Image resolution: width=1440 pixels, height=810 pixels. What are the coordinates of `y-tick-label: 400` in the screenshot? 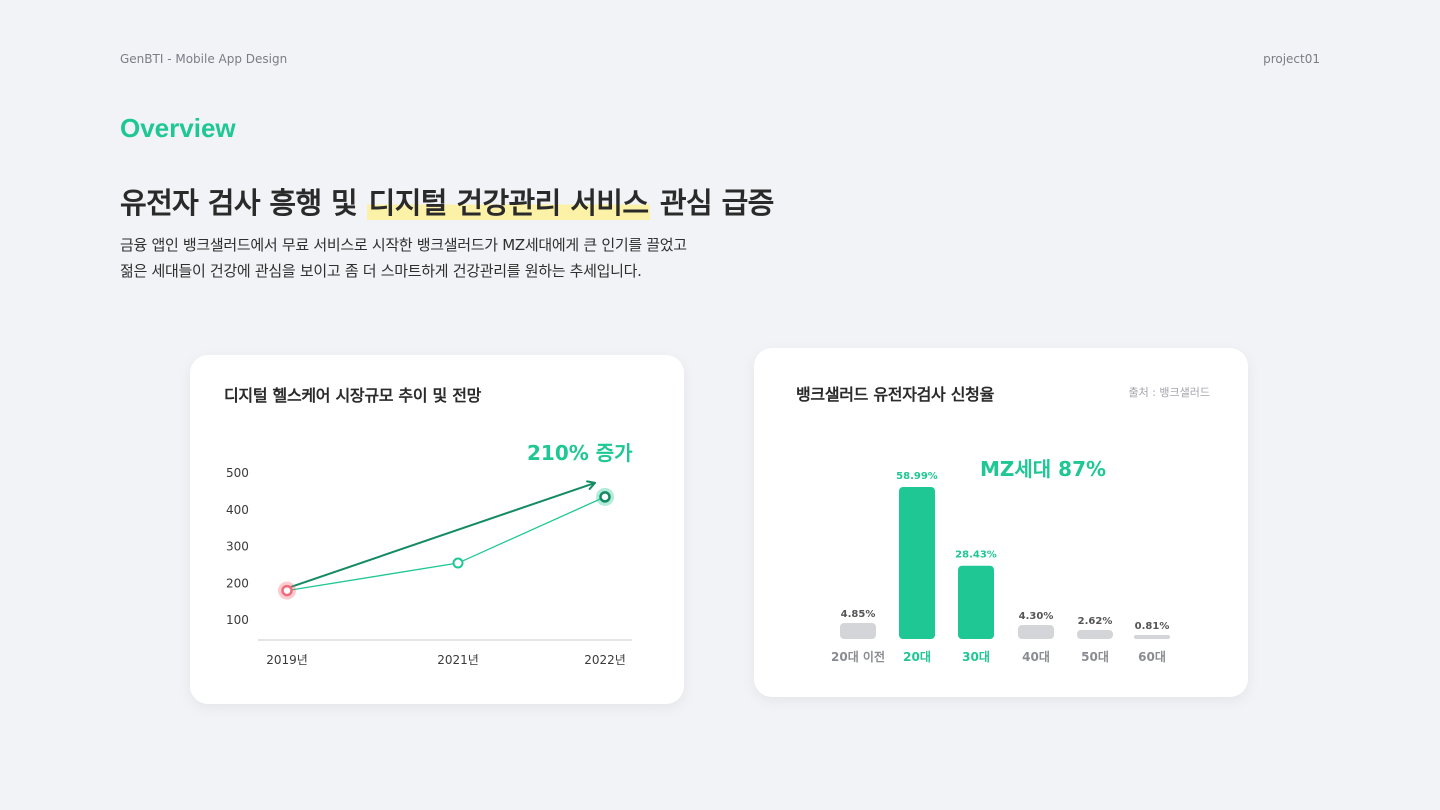 It's located at (237, 510).